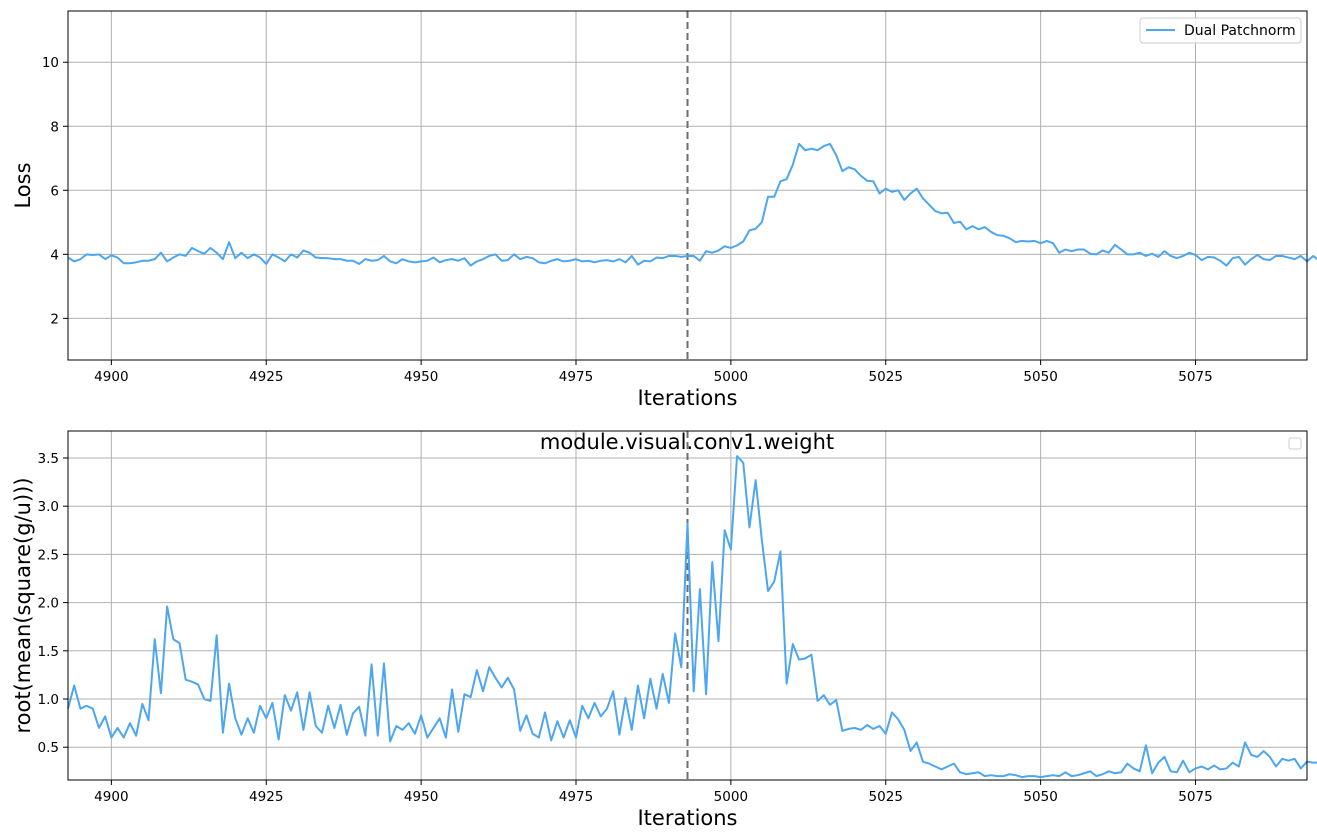  Describe the element at coordinates (23, 185) in the screenshot. I see `loss-y-axis-label: Loss` at that location.